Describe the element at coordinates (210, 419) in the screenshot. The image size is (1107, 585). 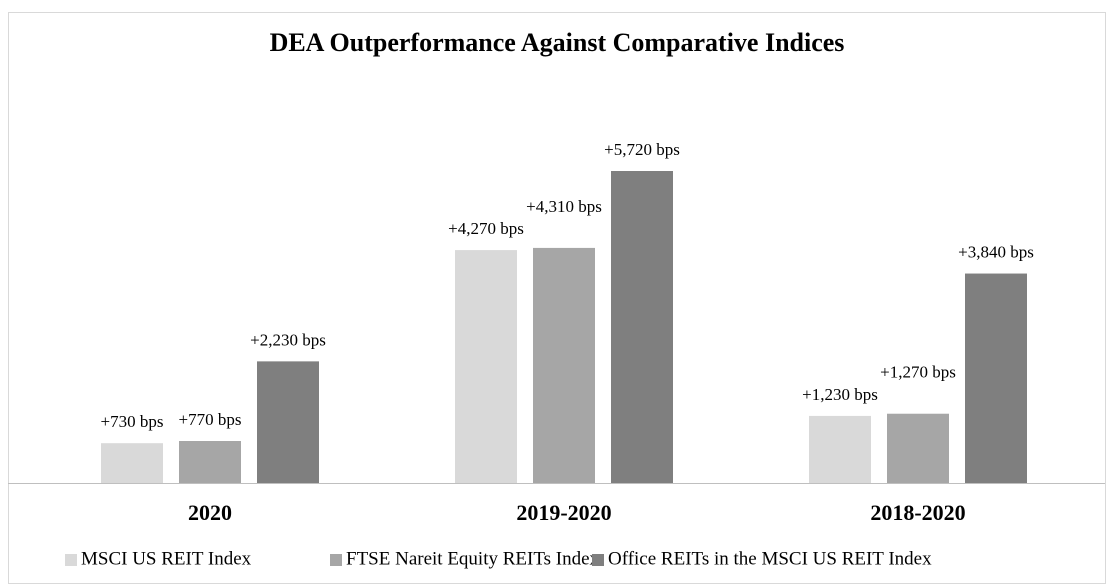
I see `data-label: +770 bps` at that location.